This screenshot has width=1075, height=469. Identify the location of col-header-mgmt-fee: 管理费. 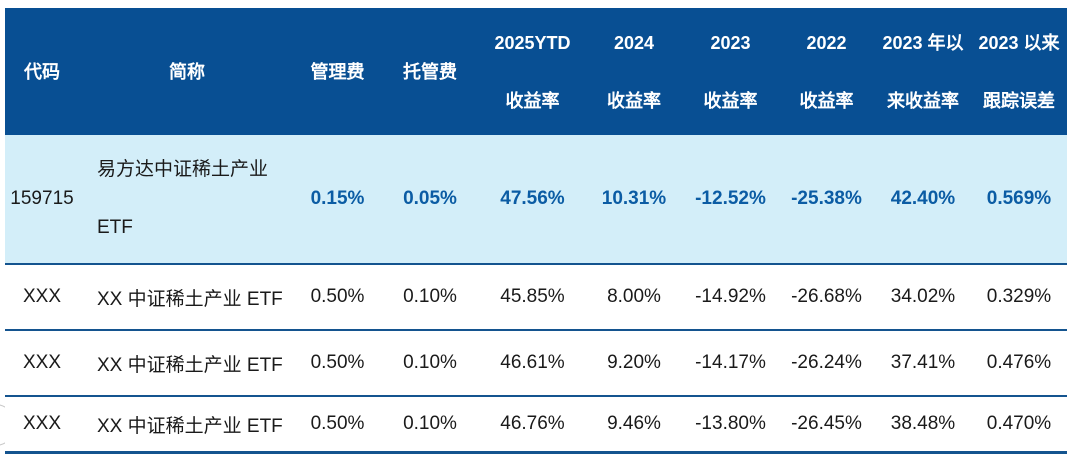
(337, 71).